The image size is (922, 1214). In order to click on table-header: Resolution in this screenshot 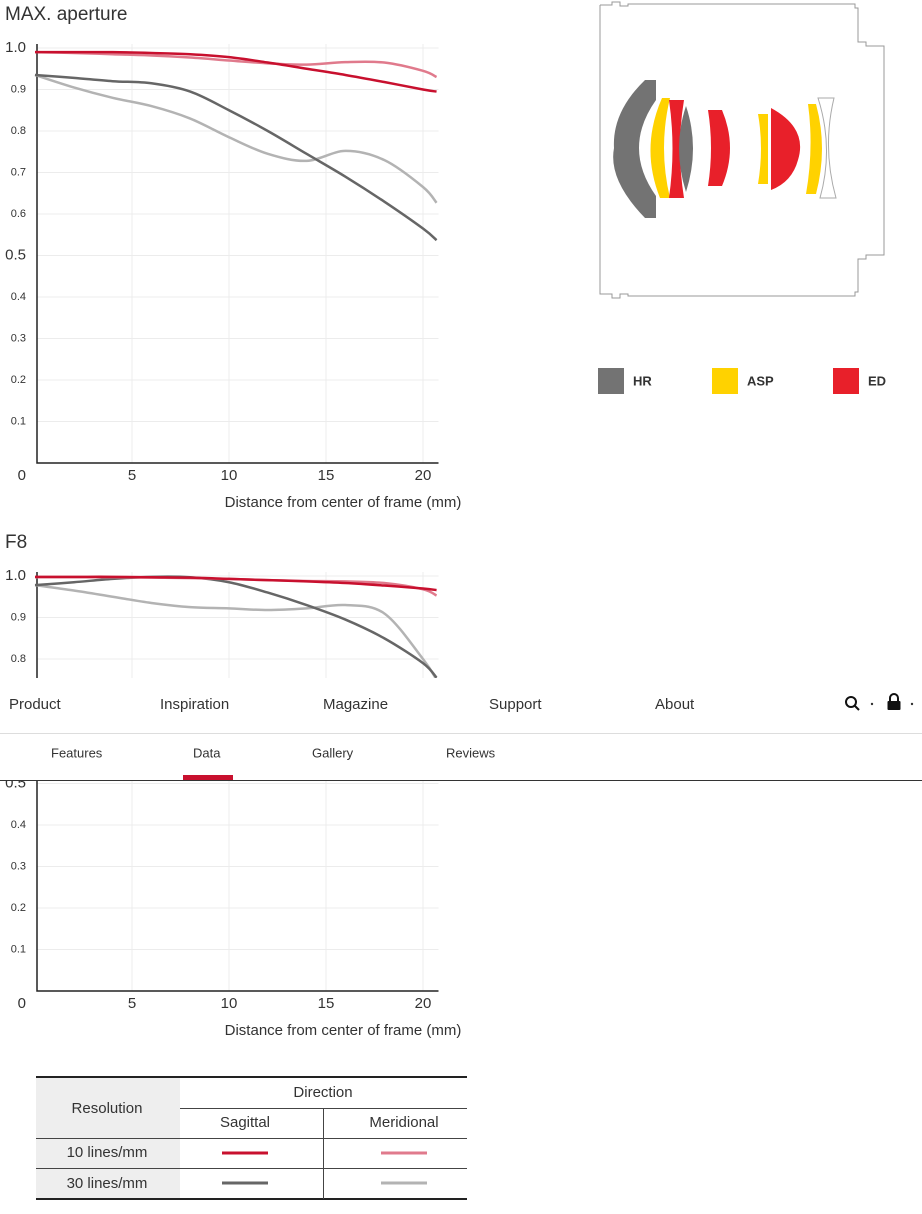, I will do `click(107, 1108)`.